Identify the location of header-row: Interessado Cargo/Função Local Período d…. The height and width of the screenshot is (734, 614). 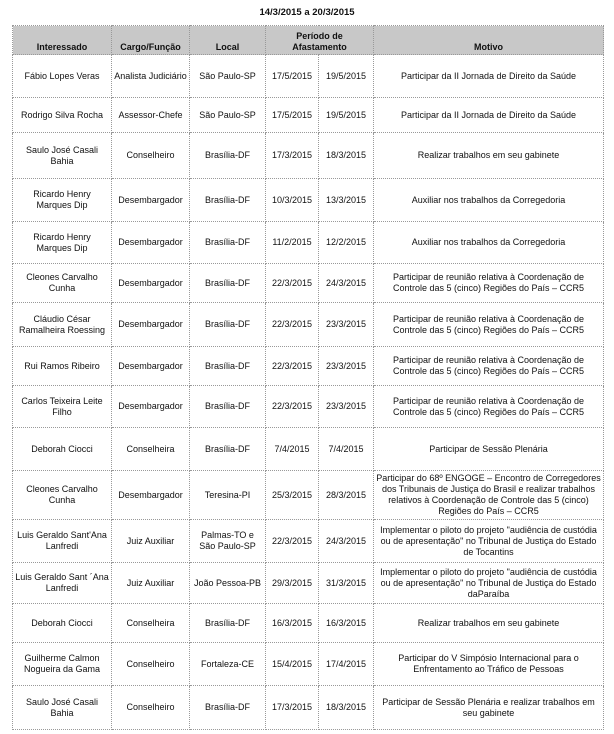
(308, 40).